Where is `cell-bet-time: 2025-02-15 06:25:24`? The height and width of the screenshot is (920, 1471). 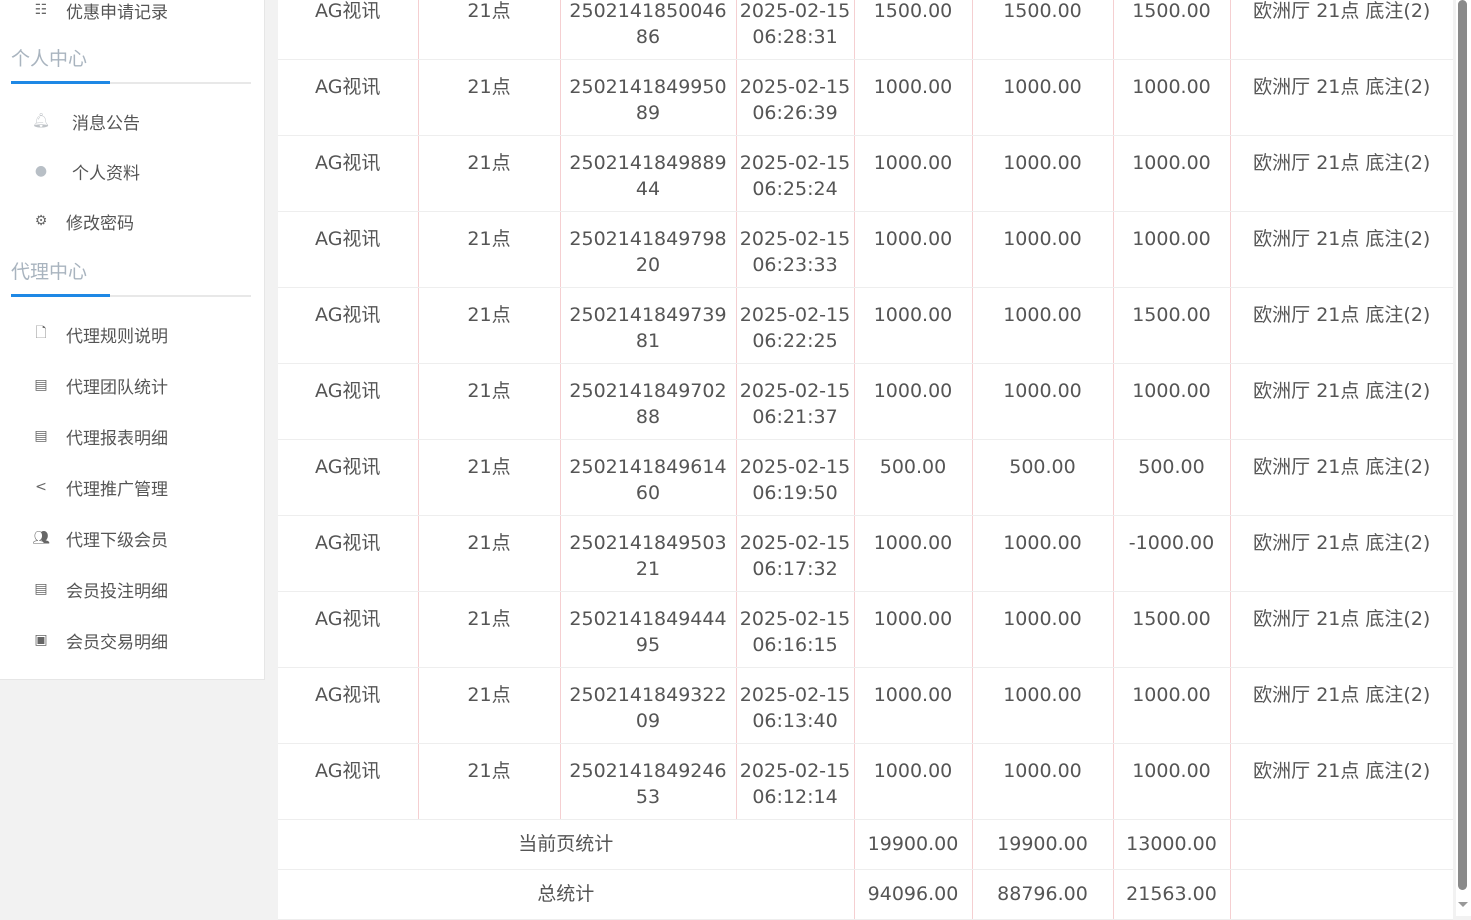 cell-bet-time: 2025-02-15 06:25:24 is located at coordinates (795, 173).